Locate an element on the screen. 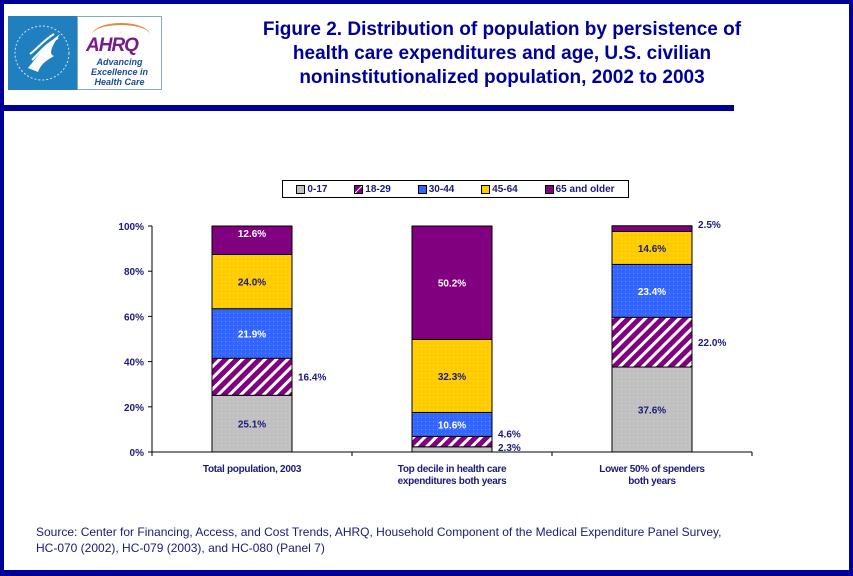 This screenshot has width=853, height=576. data-label: 37.6% is located at coordinates (652, 411).